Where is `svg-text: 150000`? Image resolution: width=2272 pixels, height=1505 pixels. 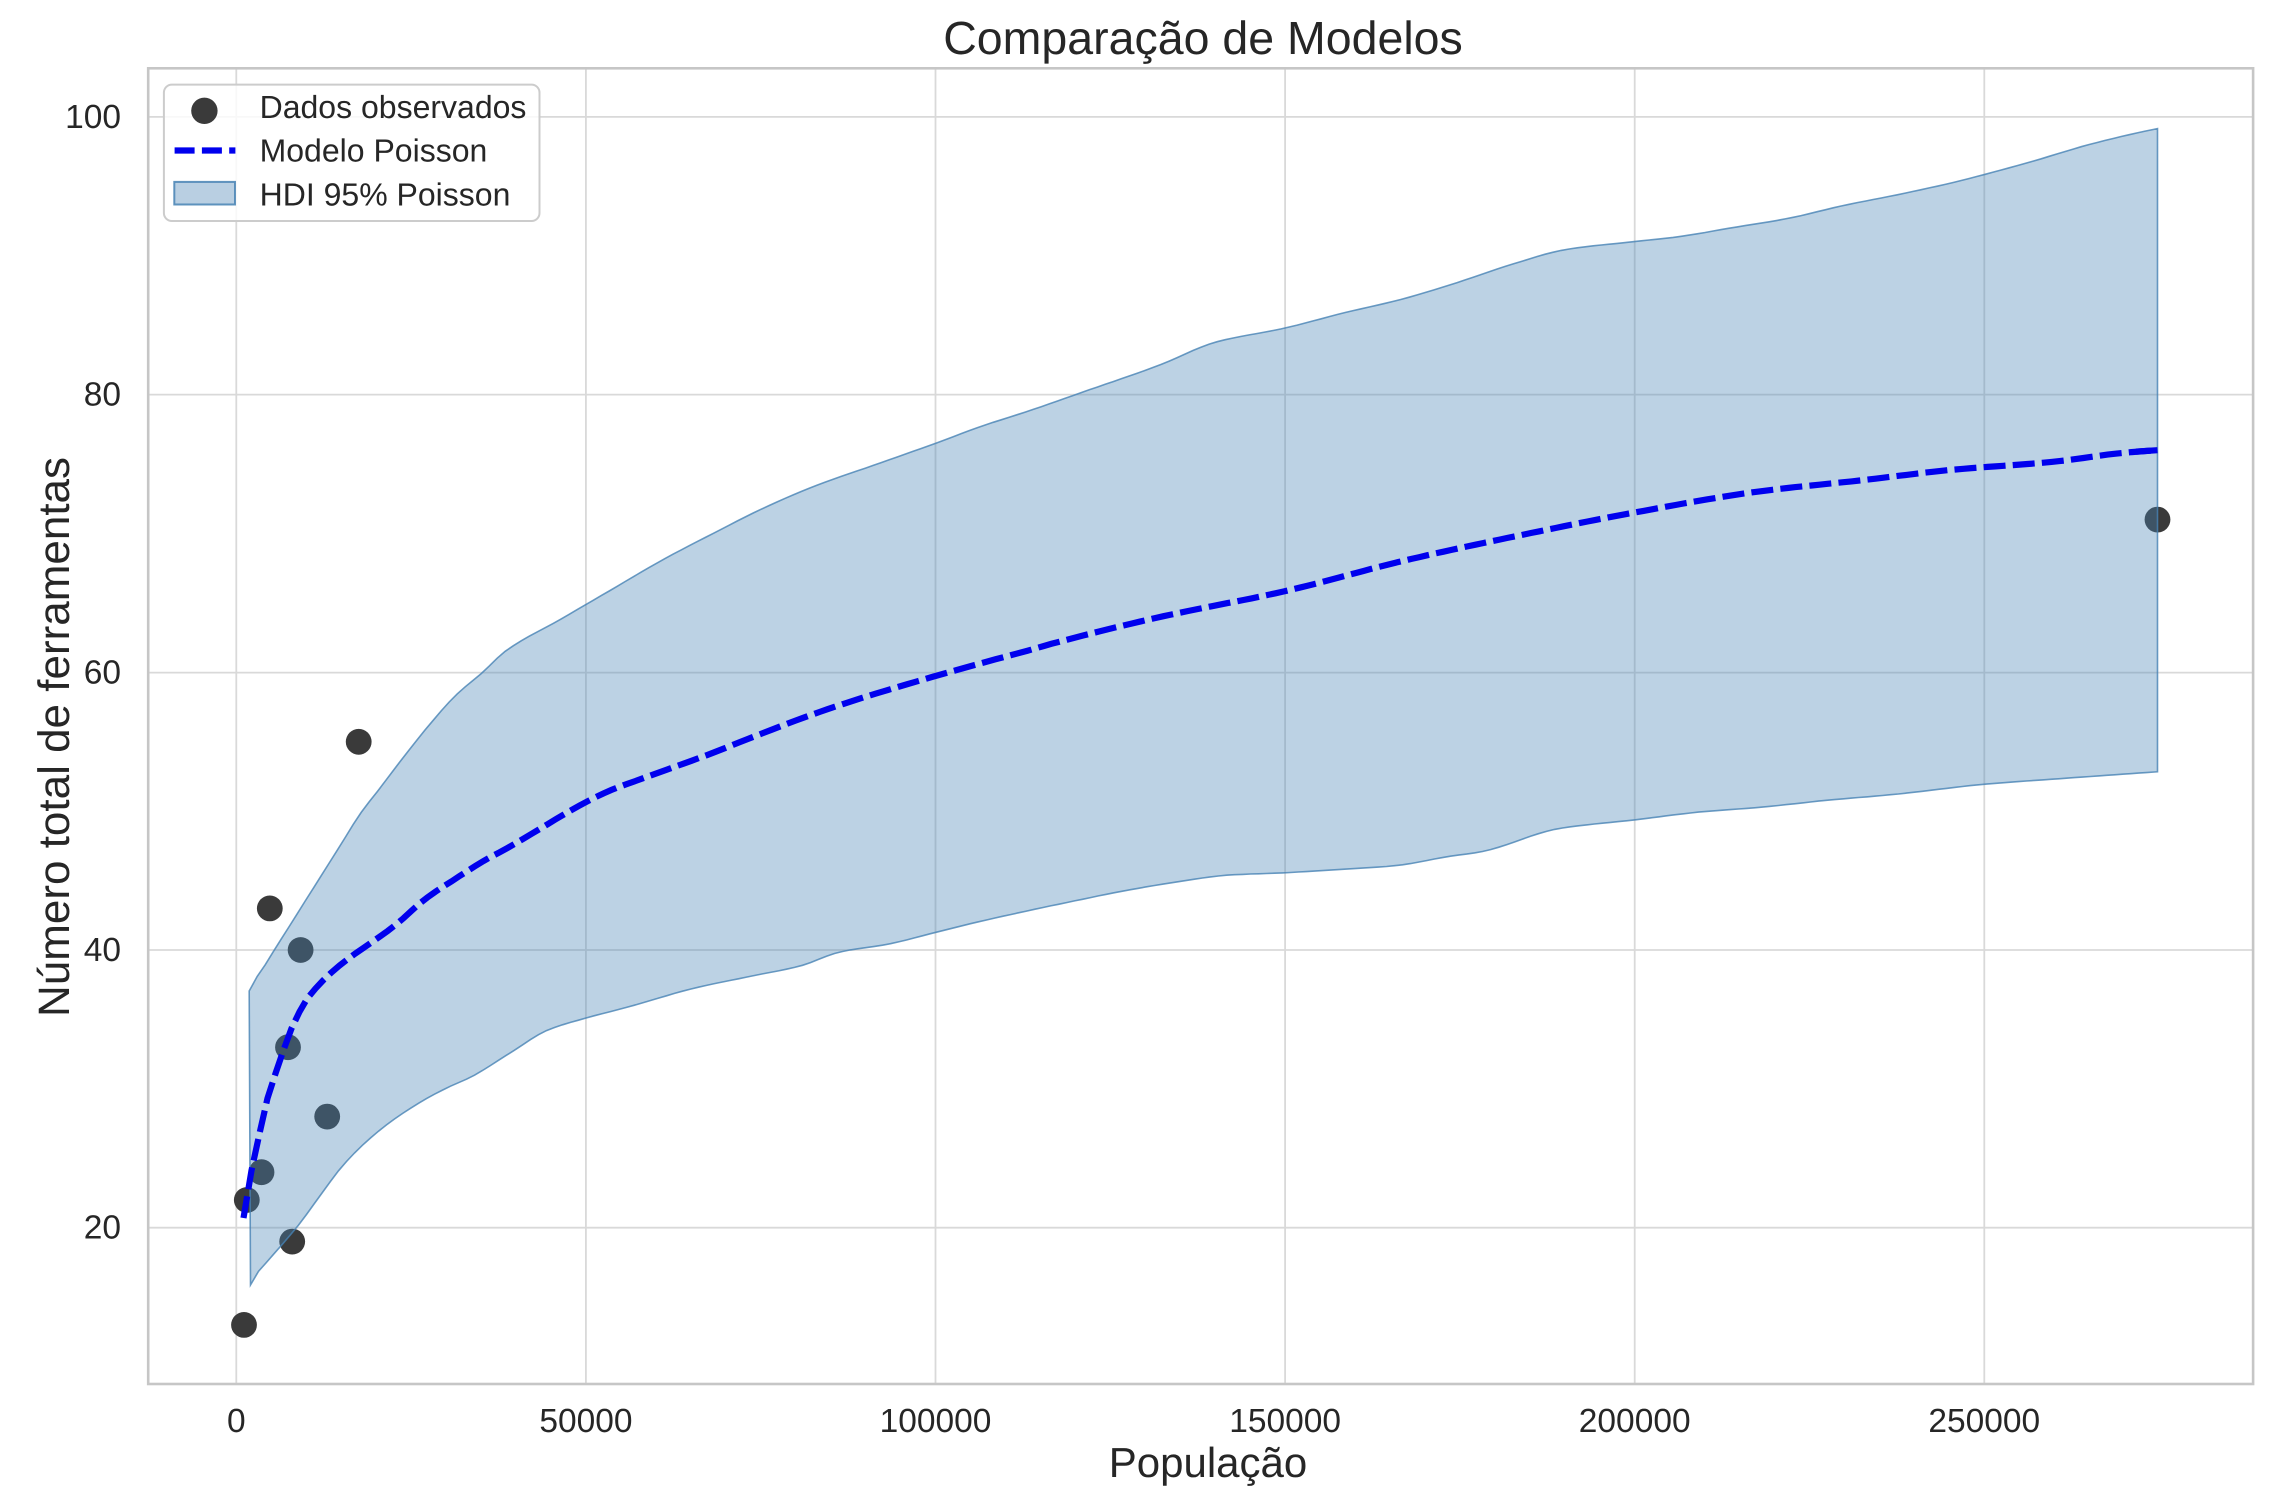
svg-text: 150000 is located at coordinates (1285, 1421).